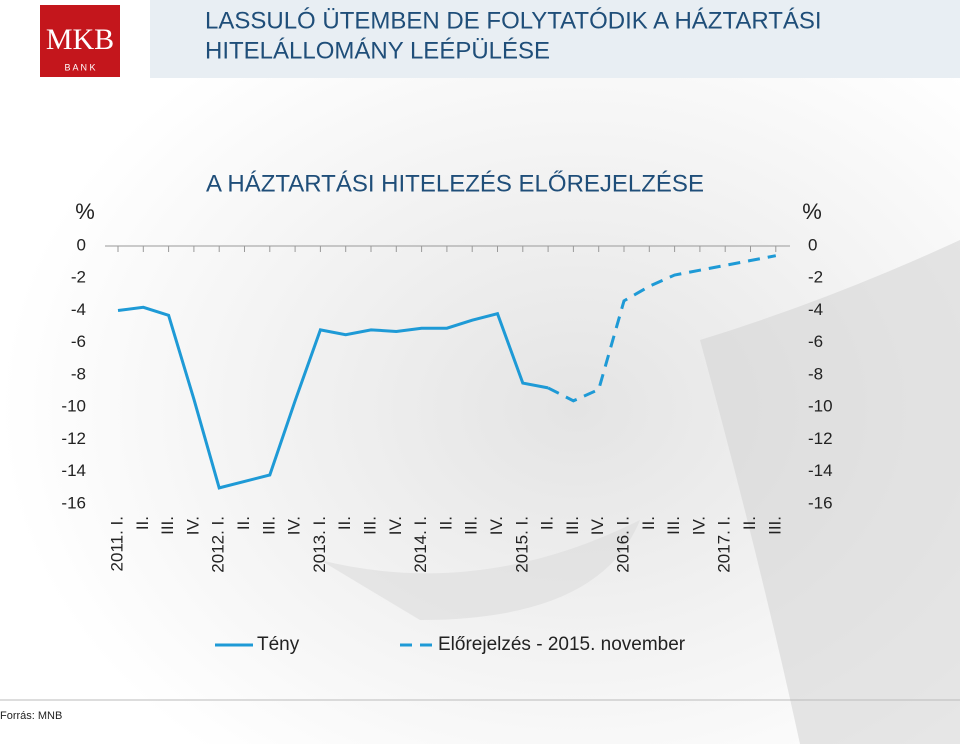 This screenshot has width=960, height=744. Describe the element at coordinates (555, 39) in the screenshot. I see `header-band` at that location.